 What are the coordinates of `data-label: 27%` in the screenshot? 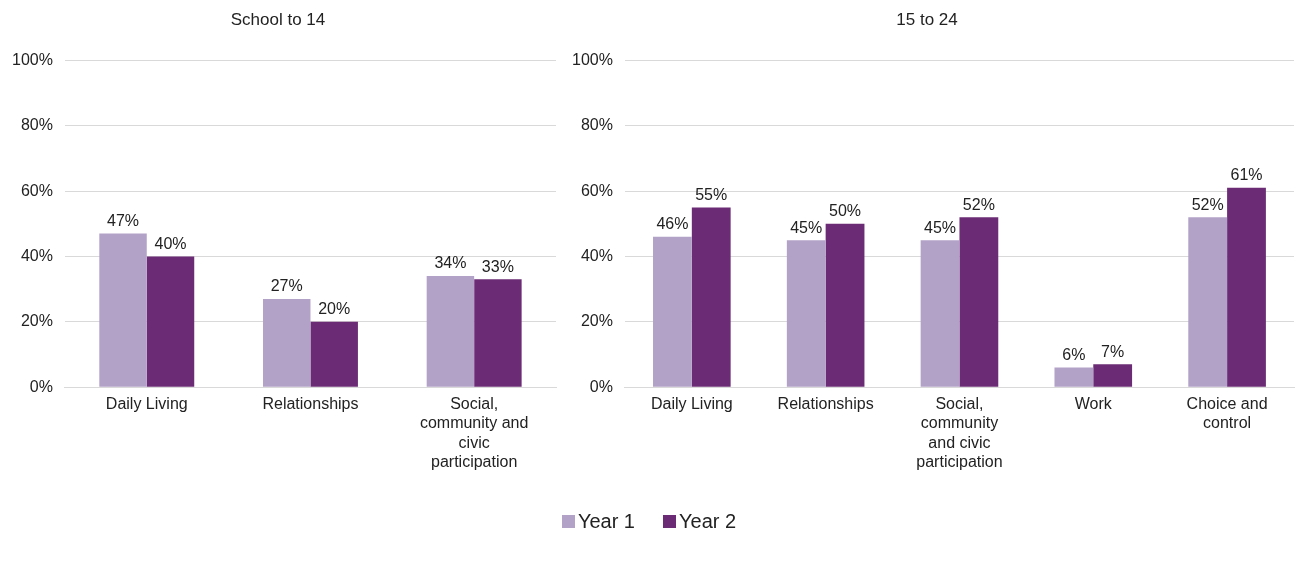 It's located at (286, 286).